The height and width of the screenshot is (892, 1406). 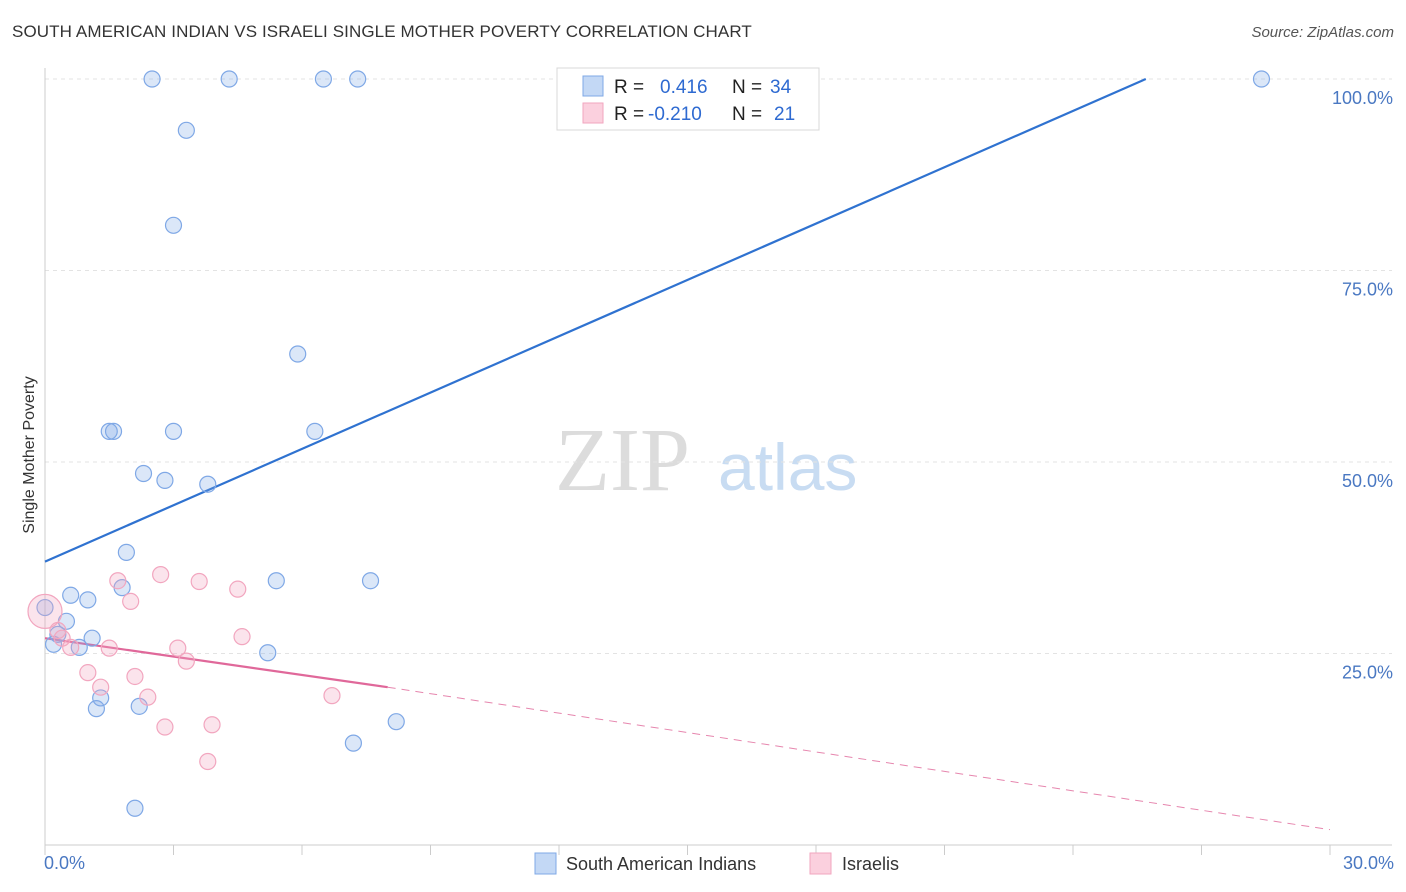 What do you see at coordinates (787, 467) in the screenshot?
I see `watermark-atlas: atlas` at bounding box center [787, 467].